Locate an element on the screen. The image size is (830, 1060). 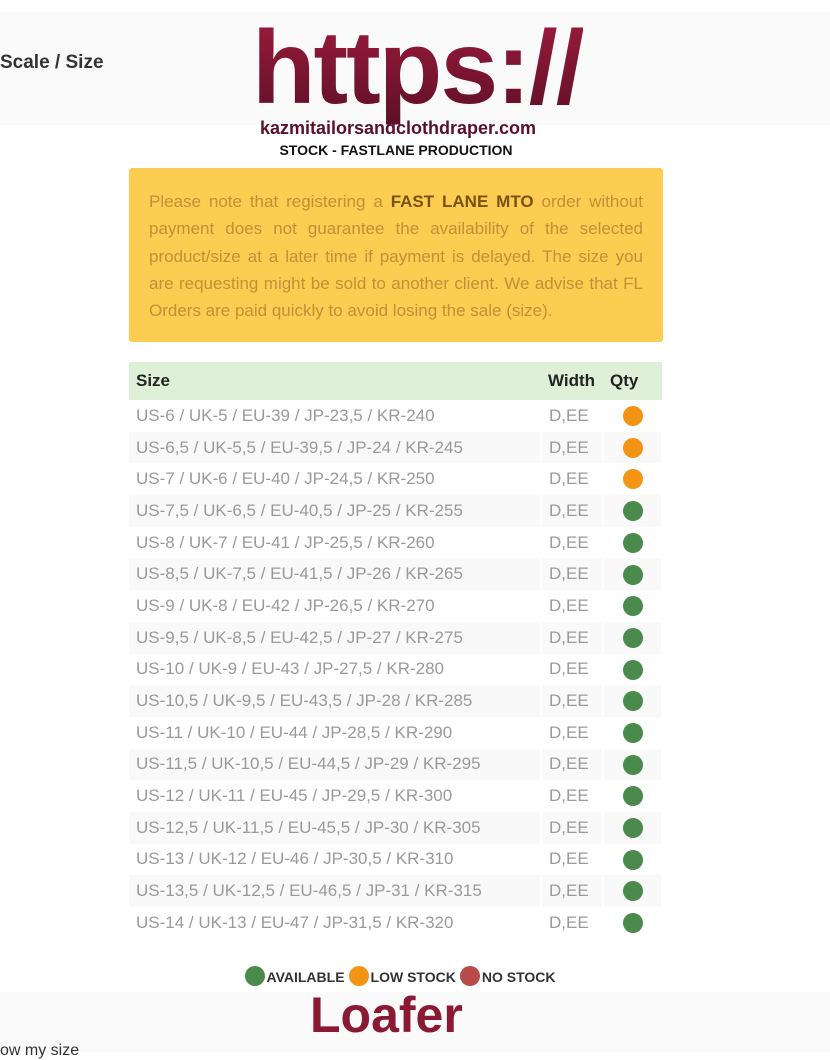
header-band is located at coordinates (415, 68).